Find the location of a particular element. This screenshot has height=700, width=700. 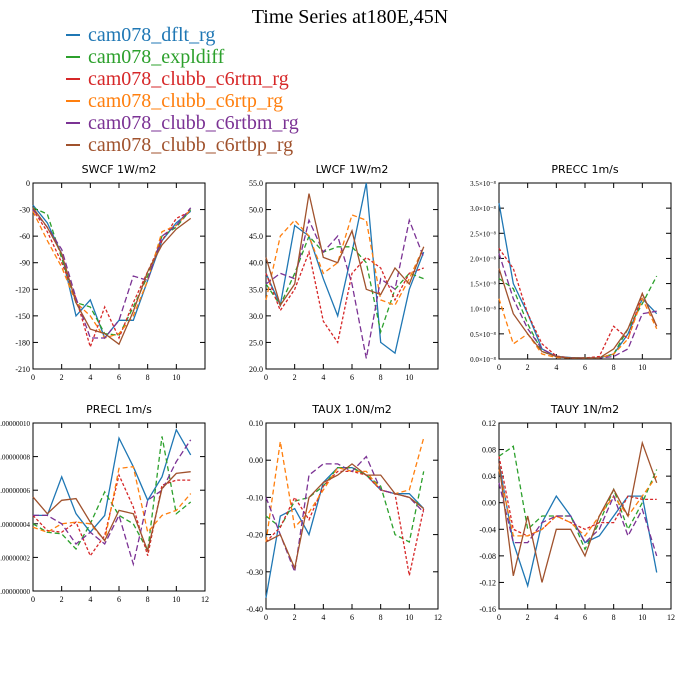

legend-item: cam078_clubb_c6rtbm_rg is located at coordinates (182, 123).